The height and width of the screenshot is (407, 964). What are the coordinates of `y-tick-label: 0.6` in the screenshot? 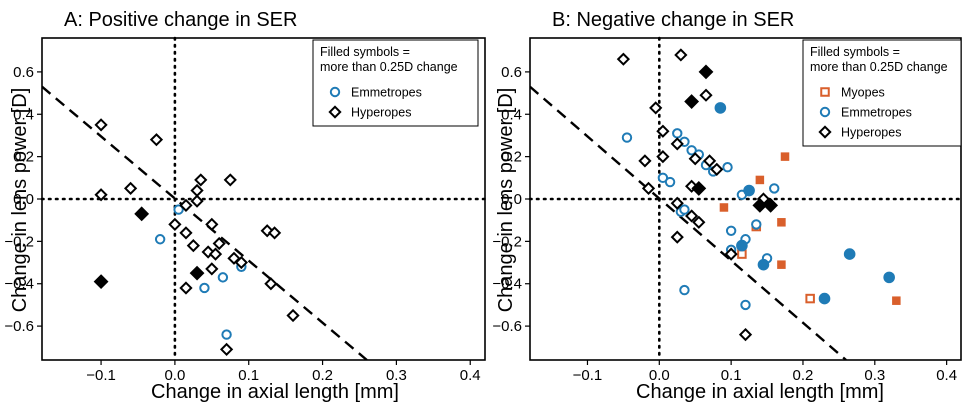 It's located at (511, 72).